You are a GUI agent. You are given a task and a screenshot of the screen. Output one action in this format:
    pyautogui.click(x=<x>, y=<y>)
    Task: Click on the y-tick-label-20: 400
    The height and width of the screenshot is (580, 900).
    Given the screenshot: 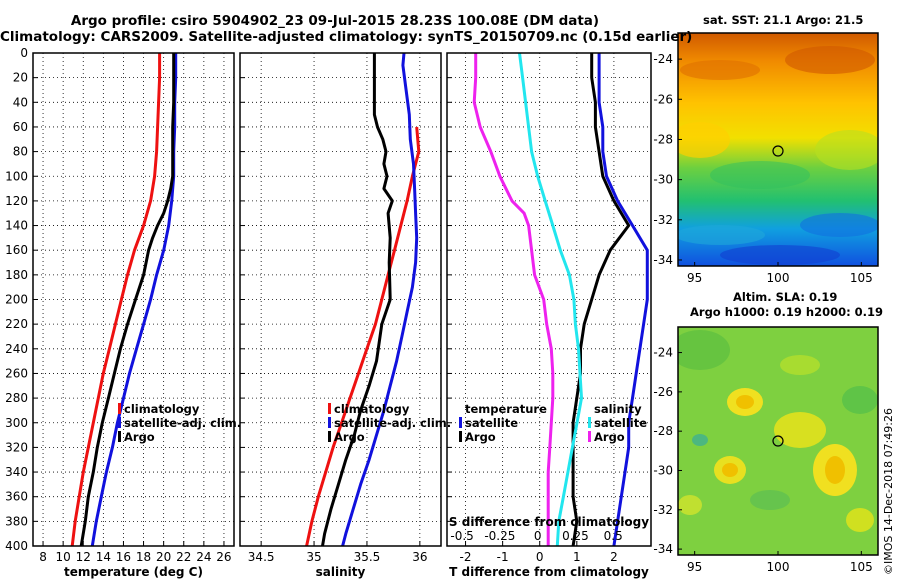 What is the action you would take?
    pyautogui.click(x=16, y=546)
    